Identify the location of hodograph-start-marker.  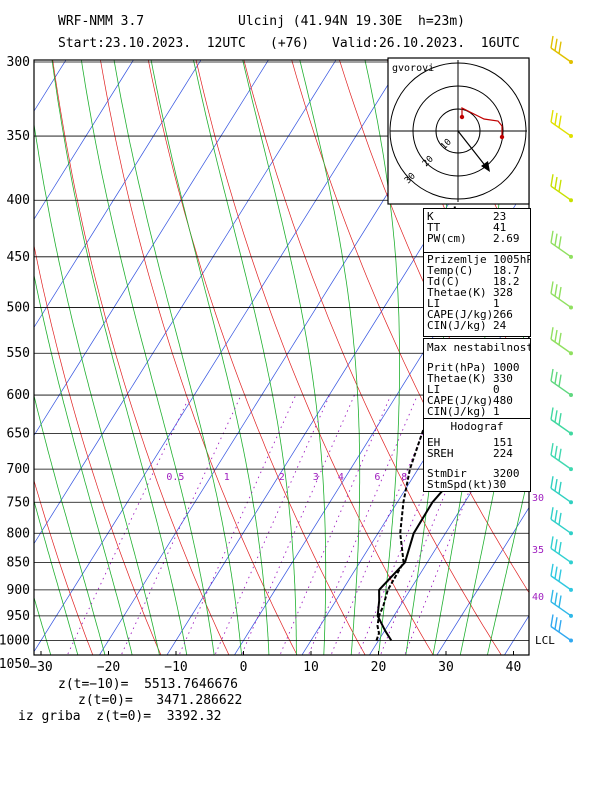
(462, 117).